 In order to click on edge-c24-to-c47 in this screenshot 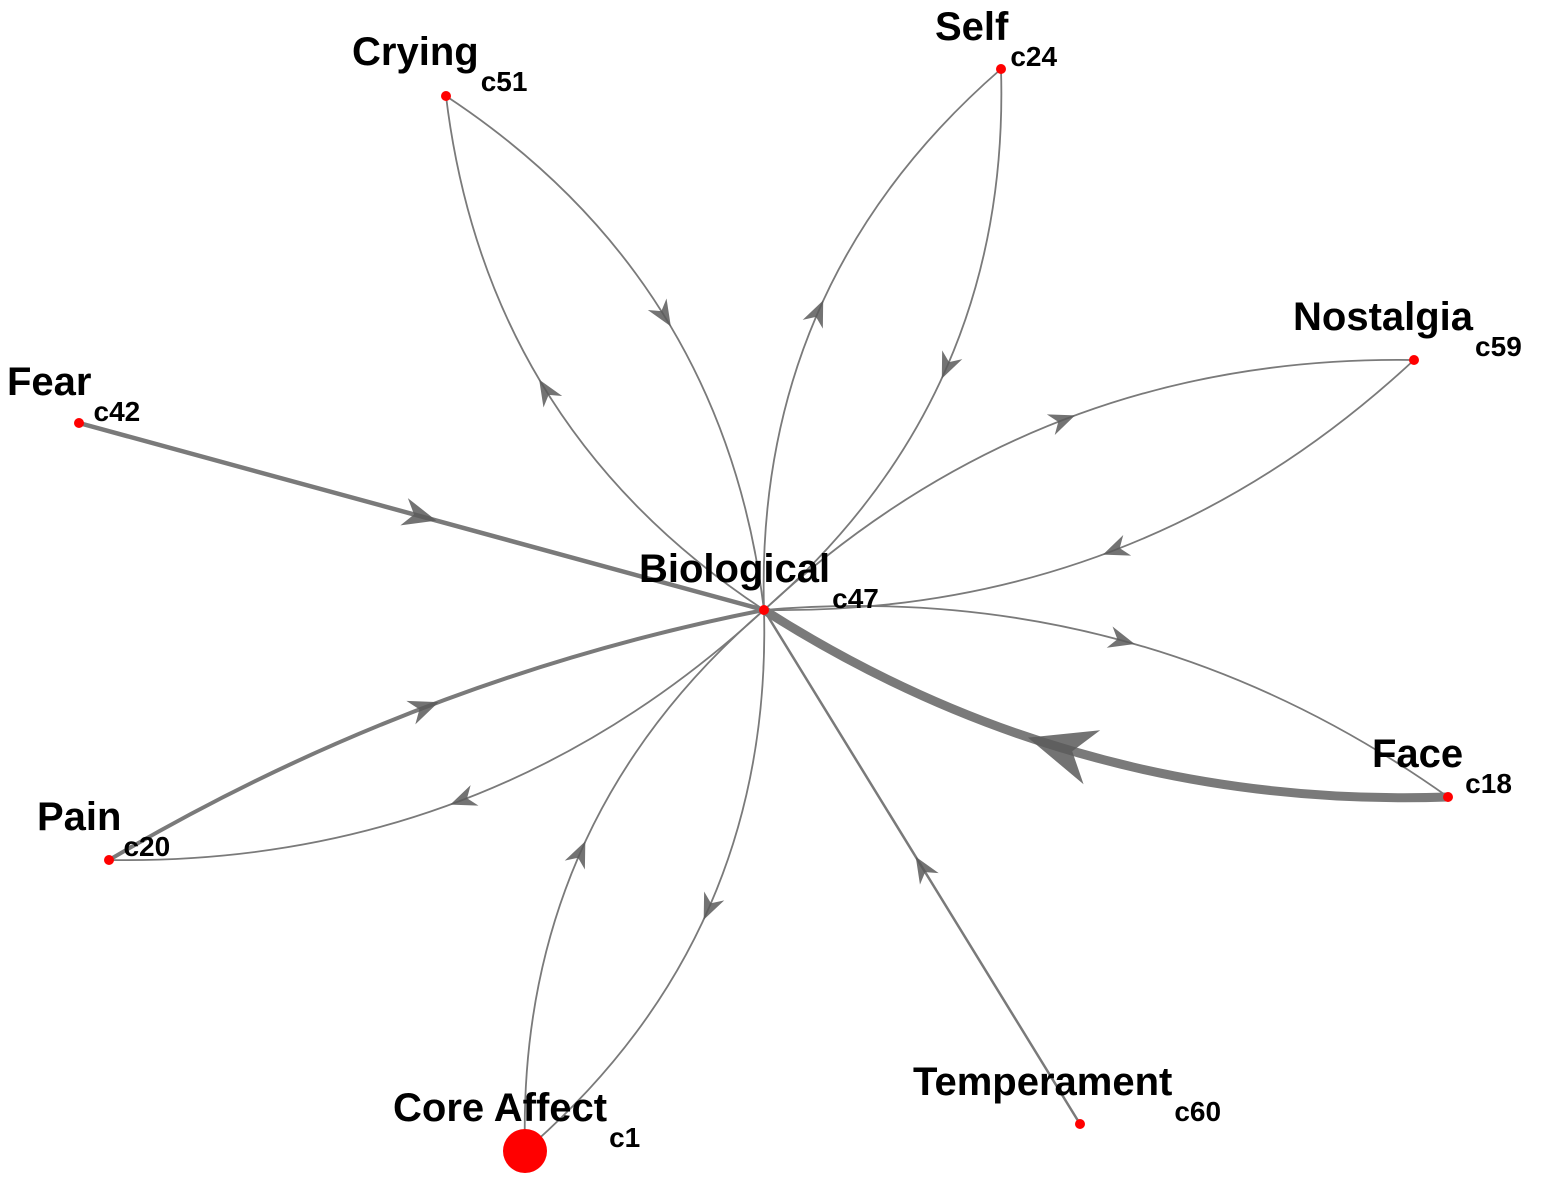, I will do `click(883, 339)`.